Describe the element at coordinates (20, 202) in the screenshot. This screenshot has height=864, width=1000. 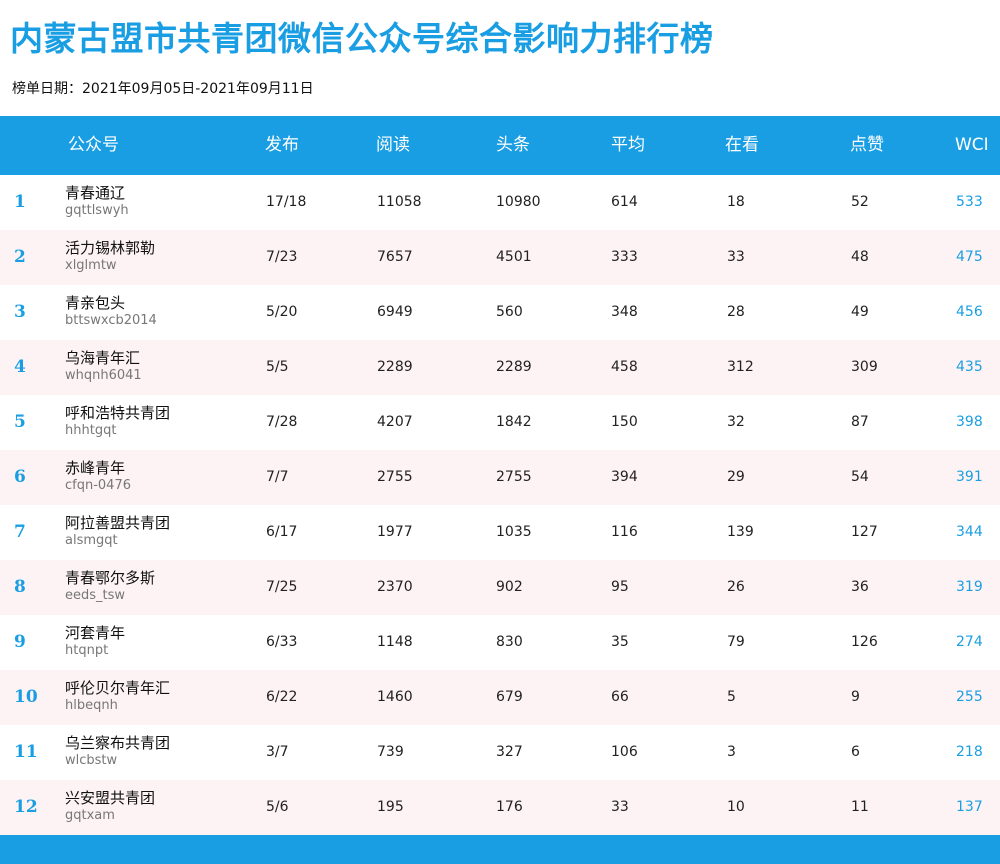
I see `rank-number: 1` at that location.